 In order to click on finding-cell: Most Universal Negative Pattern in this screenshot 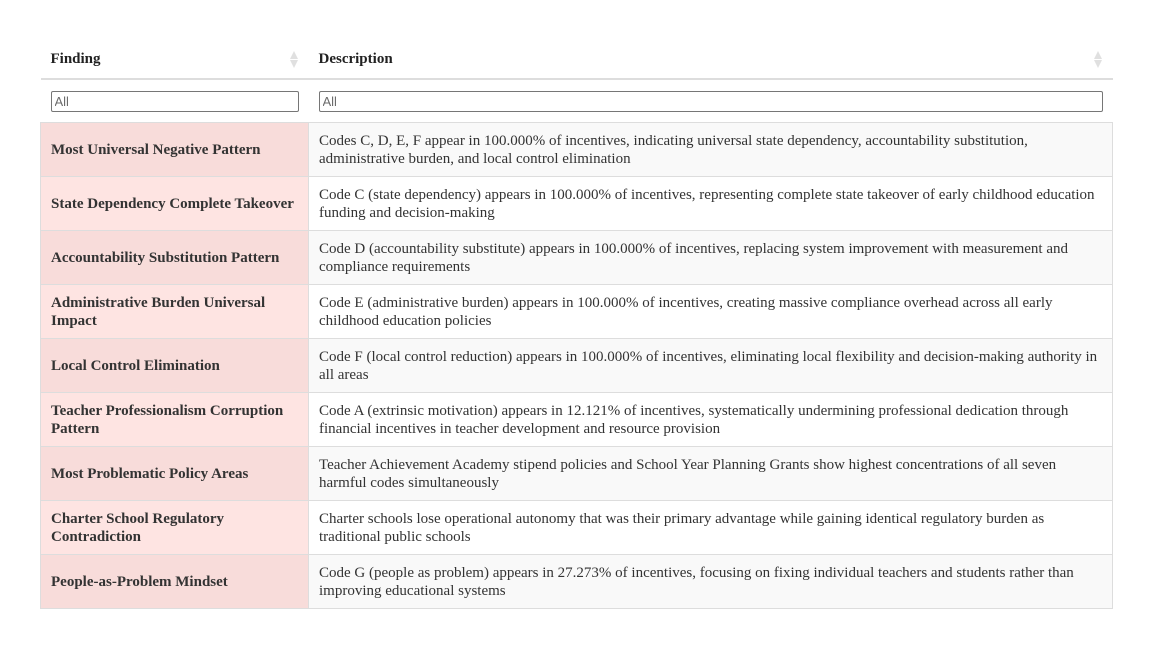, I will do `click(174, 149)`.